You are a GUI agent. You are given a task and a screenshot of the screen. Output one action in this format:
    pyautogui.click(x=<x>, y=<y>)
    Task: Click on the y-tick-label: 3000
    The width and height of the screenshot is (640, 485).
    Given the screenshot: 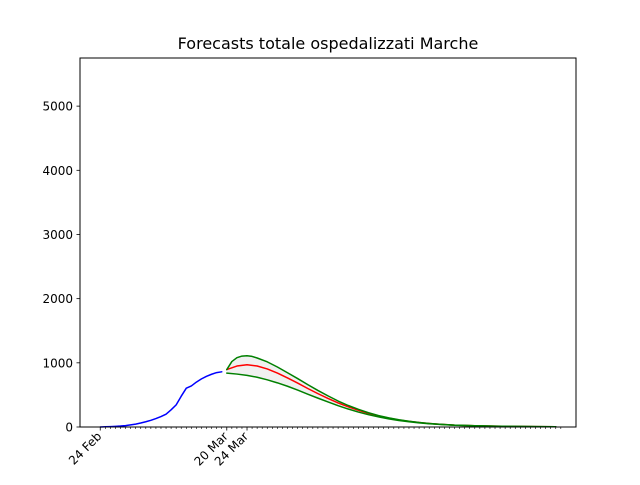 What is the action you would take?
    pyautogui.click(x=57, y=235)
    